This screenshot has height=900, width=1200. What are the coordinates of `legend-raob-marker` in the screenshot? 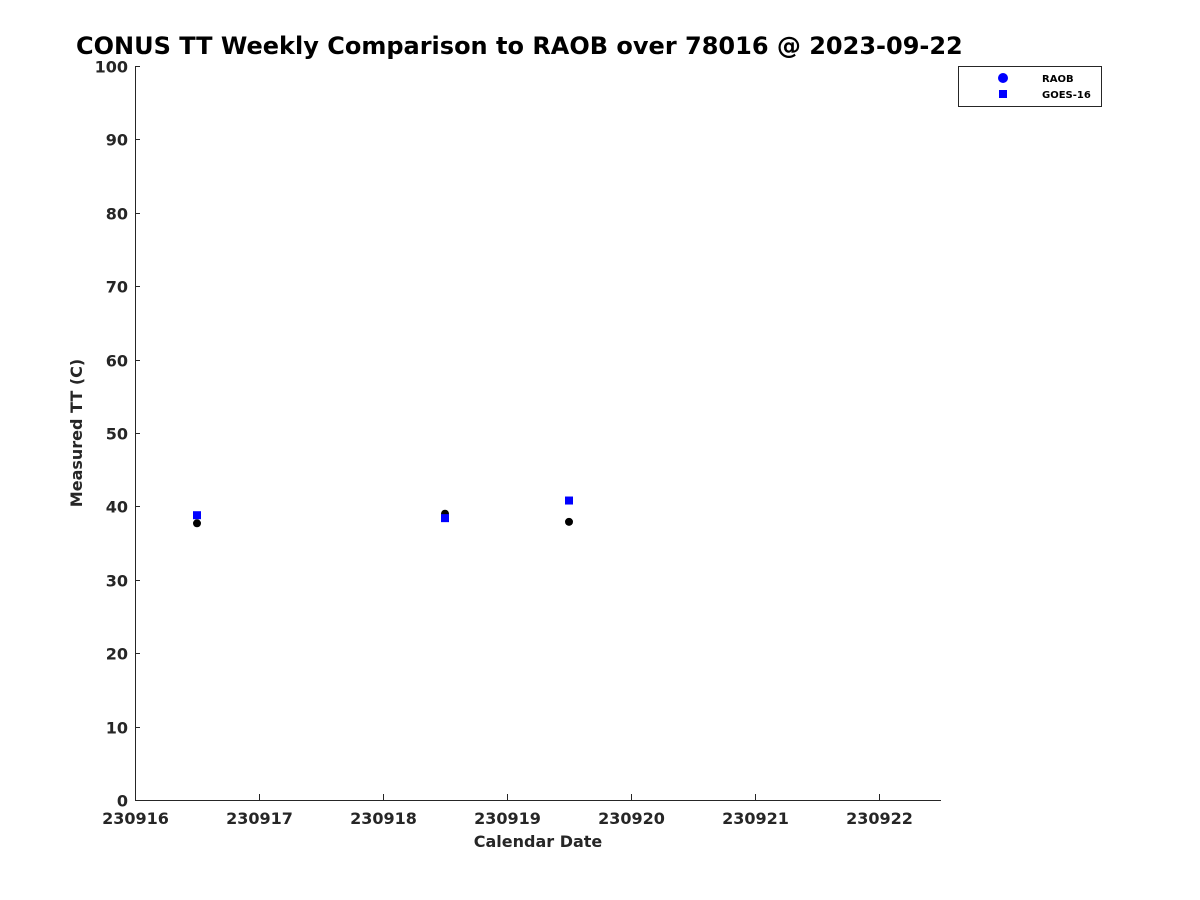 It's located at (1003, 78).